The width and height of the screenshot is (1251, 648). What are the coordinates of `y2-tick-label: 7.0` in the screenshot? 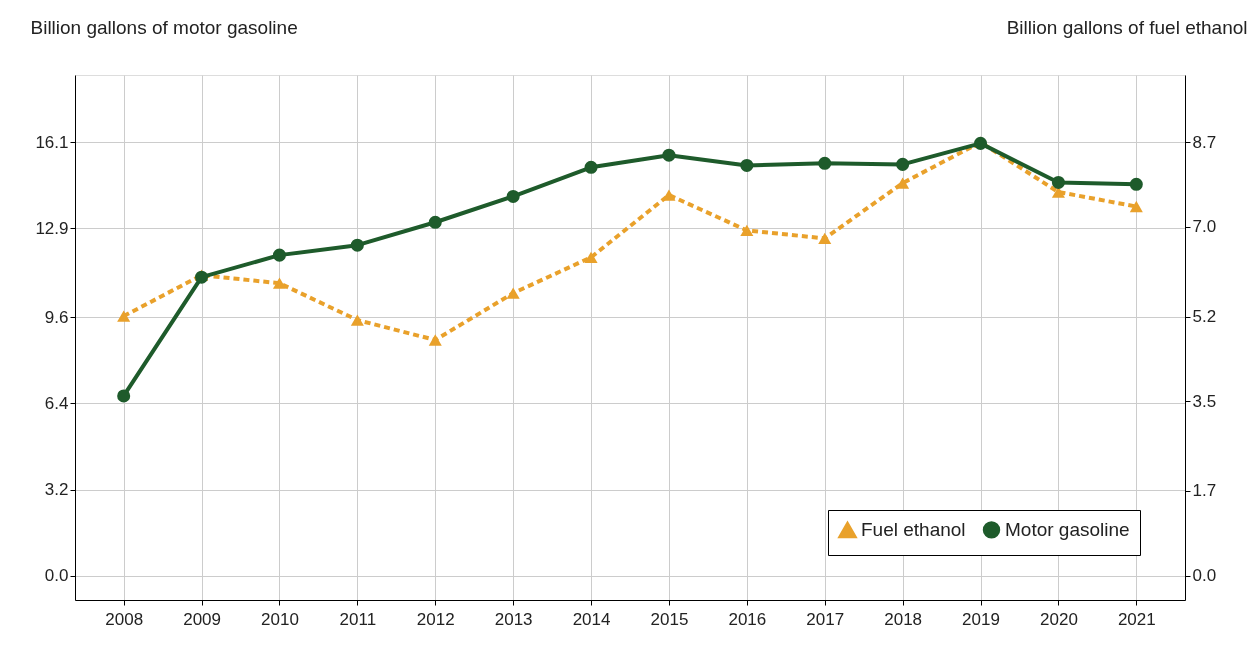 It's located at (1204, 227).